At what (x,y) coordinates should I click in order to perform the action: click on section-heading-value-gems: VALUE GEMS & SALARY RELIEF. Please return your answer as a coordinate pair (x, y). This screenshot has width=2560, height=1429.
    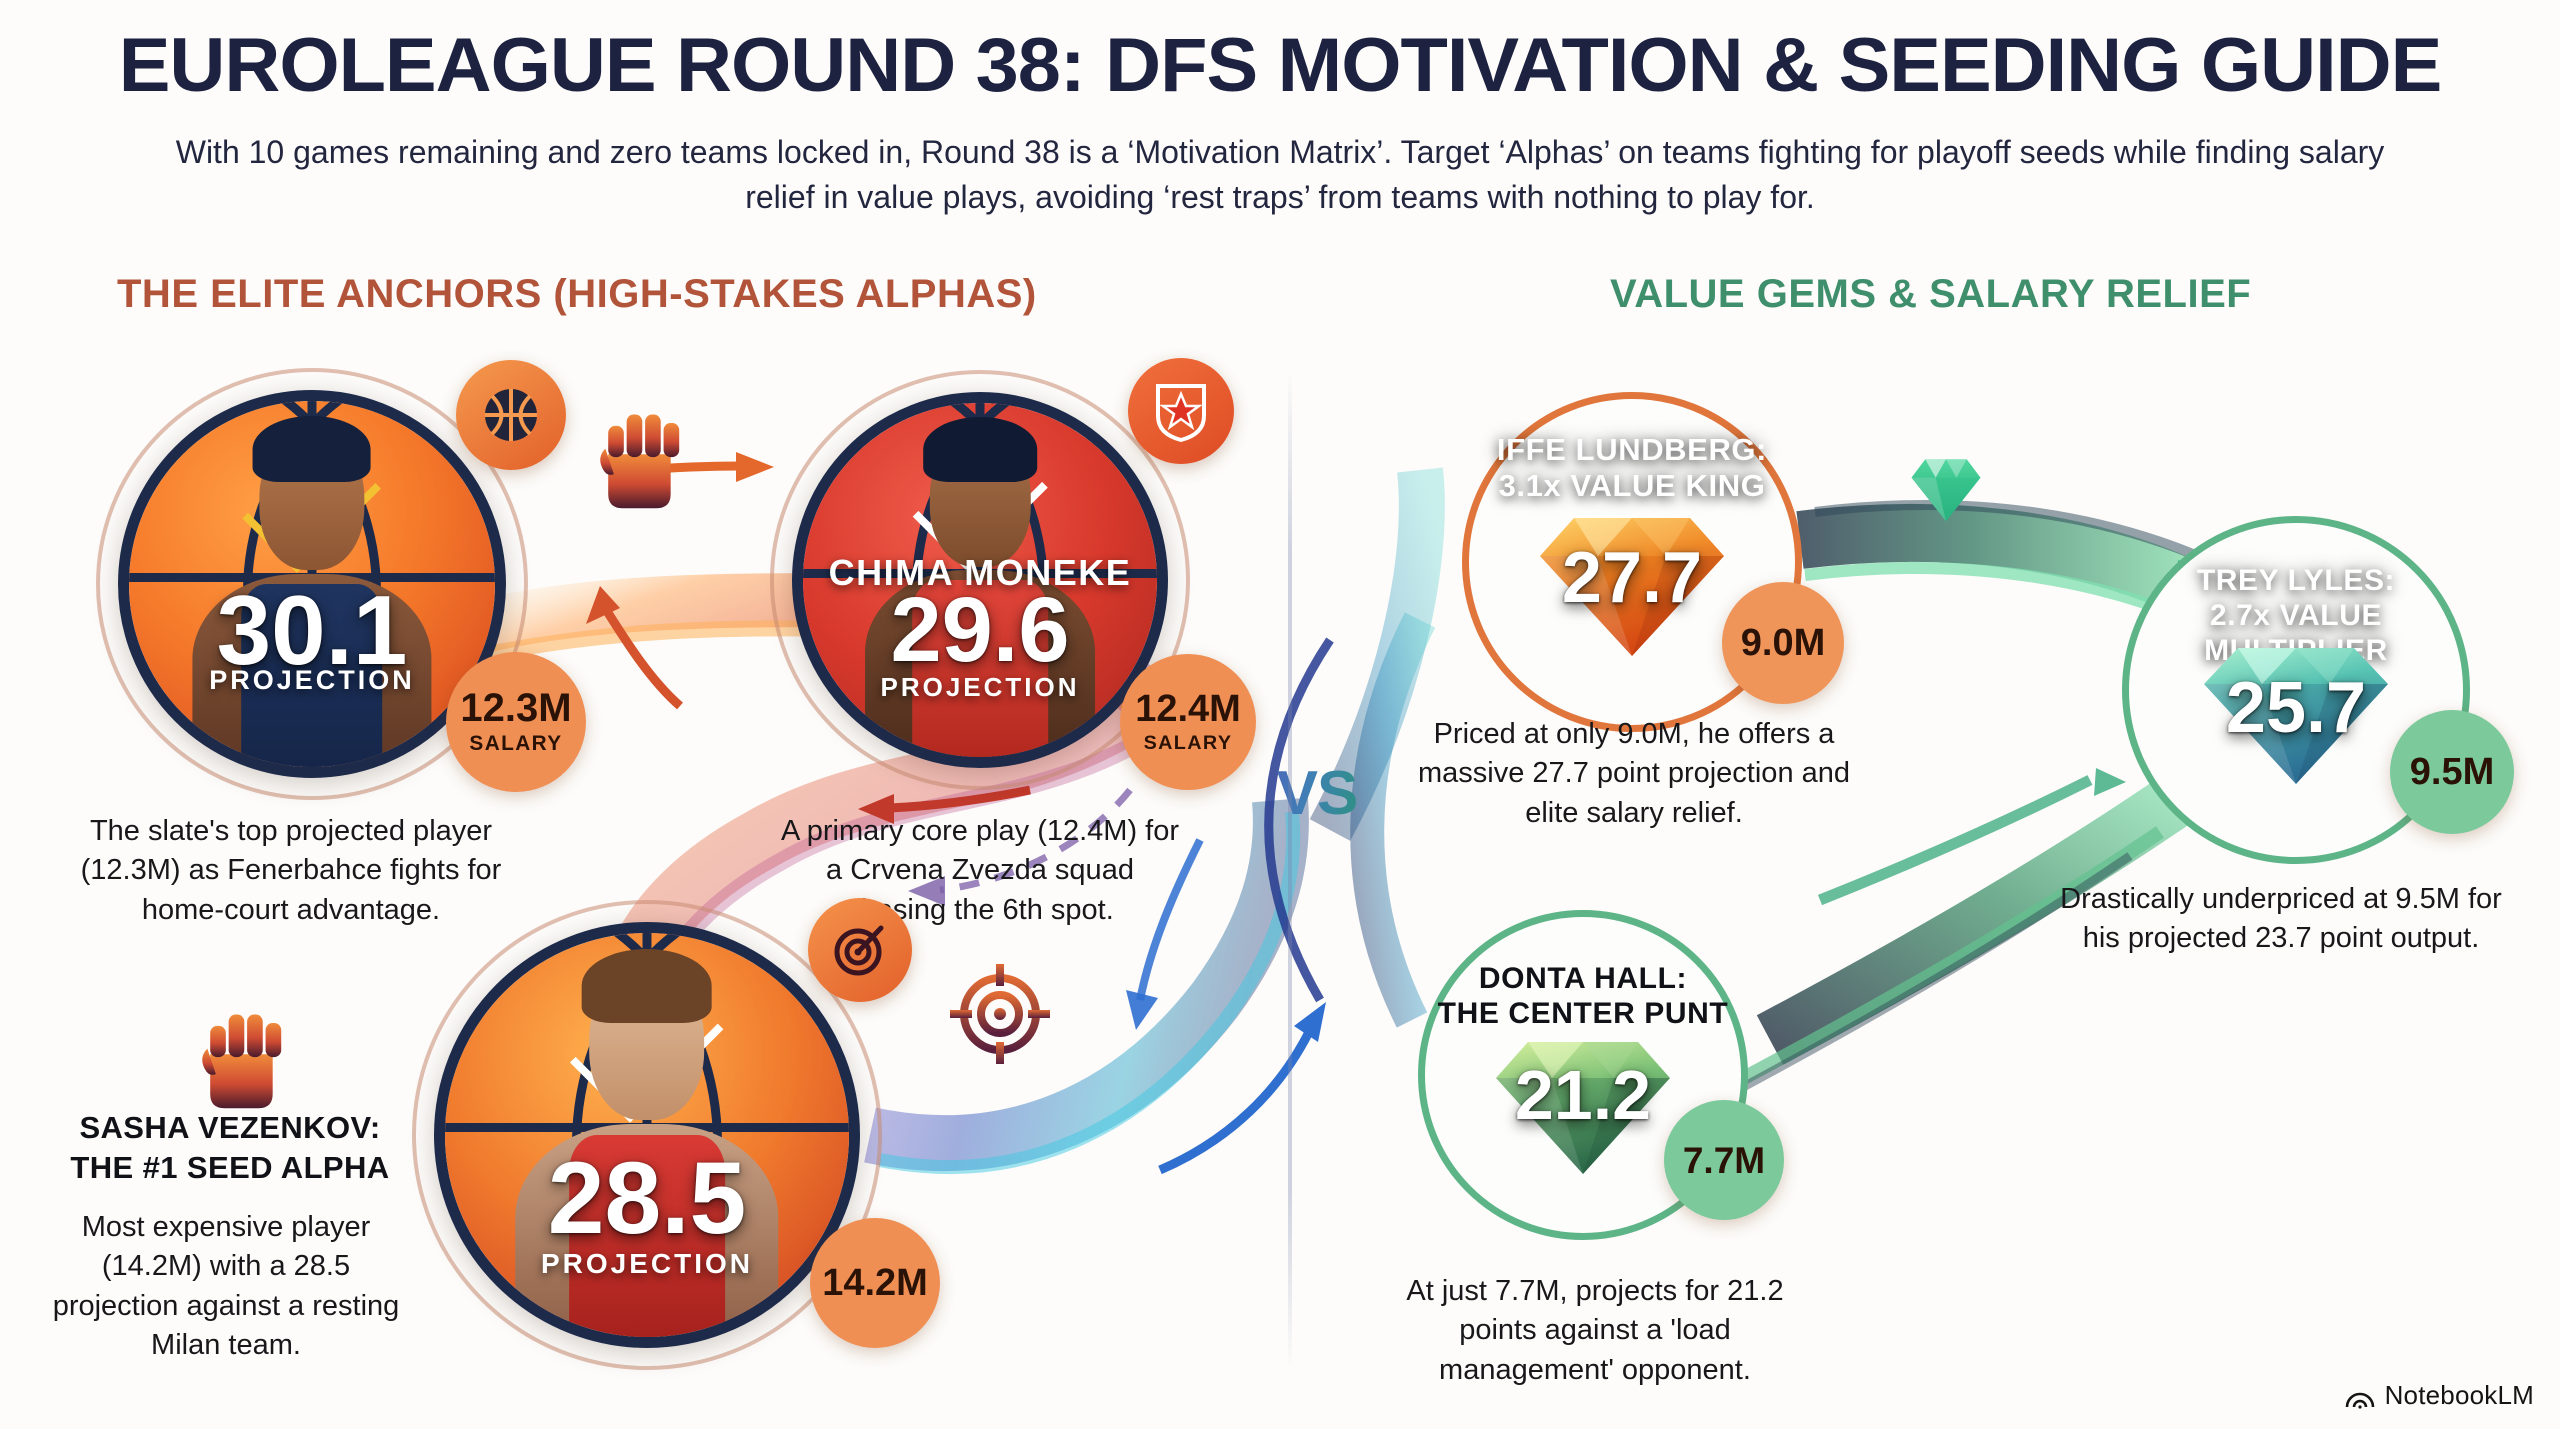
    Looking at the image, I should click on (1931, 294).